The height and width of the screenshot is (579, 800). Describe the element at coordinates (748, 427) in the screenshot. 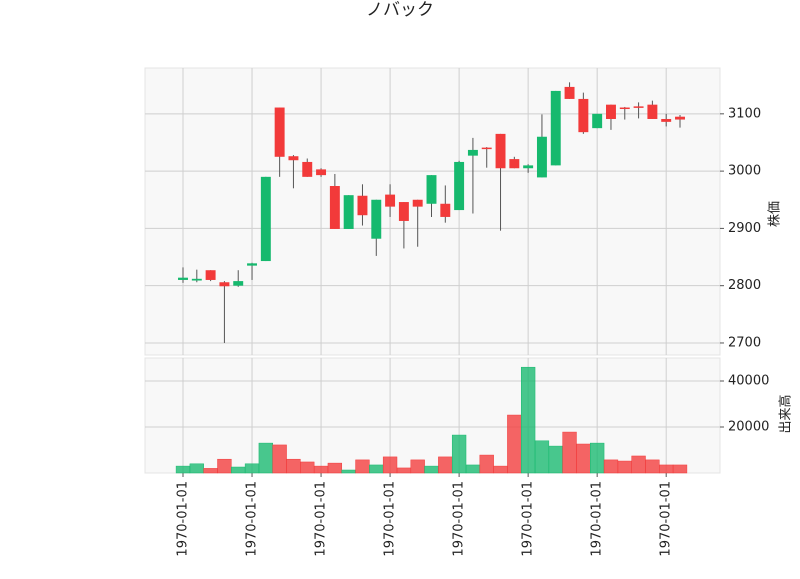

I see `volume-tick-label: 20000` at that location.